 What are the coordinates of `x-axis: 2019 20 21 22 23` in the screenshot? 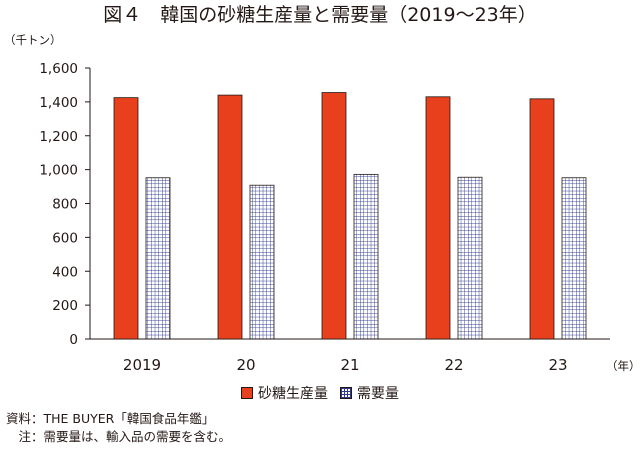 It's located at (350, 356).